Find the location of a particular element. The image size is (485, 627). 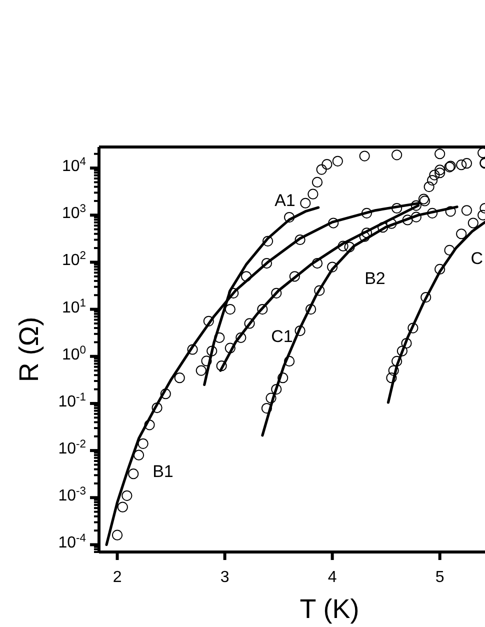

y-tick-label: 10$^{-3}$ is located at coordinates (72, 495).